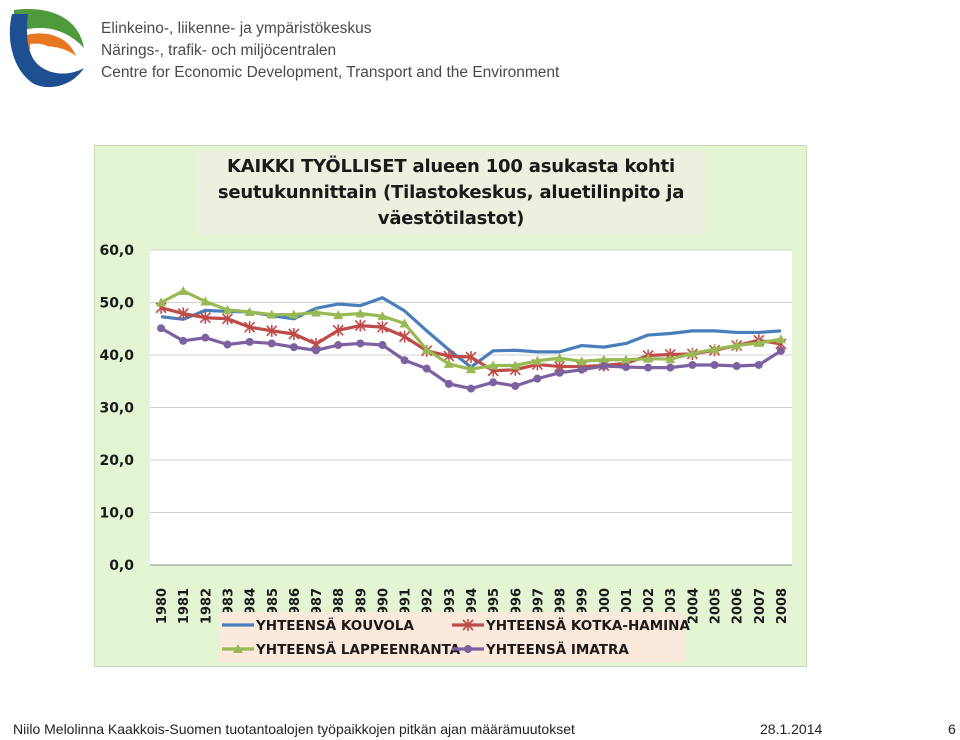  What do you see at coordinates (952, 729) in the screenshot?
I see `page-number: 6` at bounding box center [952, 729].